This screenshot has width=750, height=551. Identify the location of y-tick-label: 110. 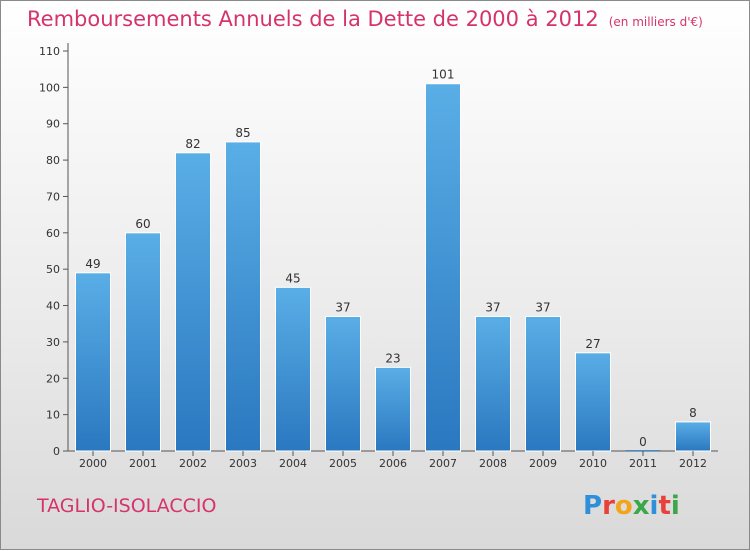
(49, 51).